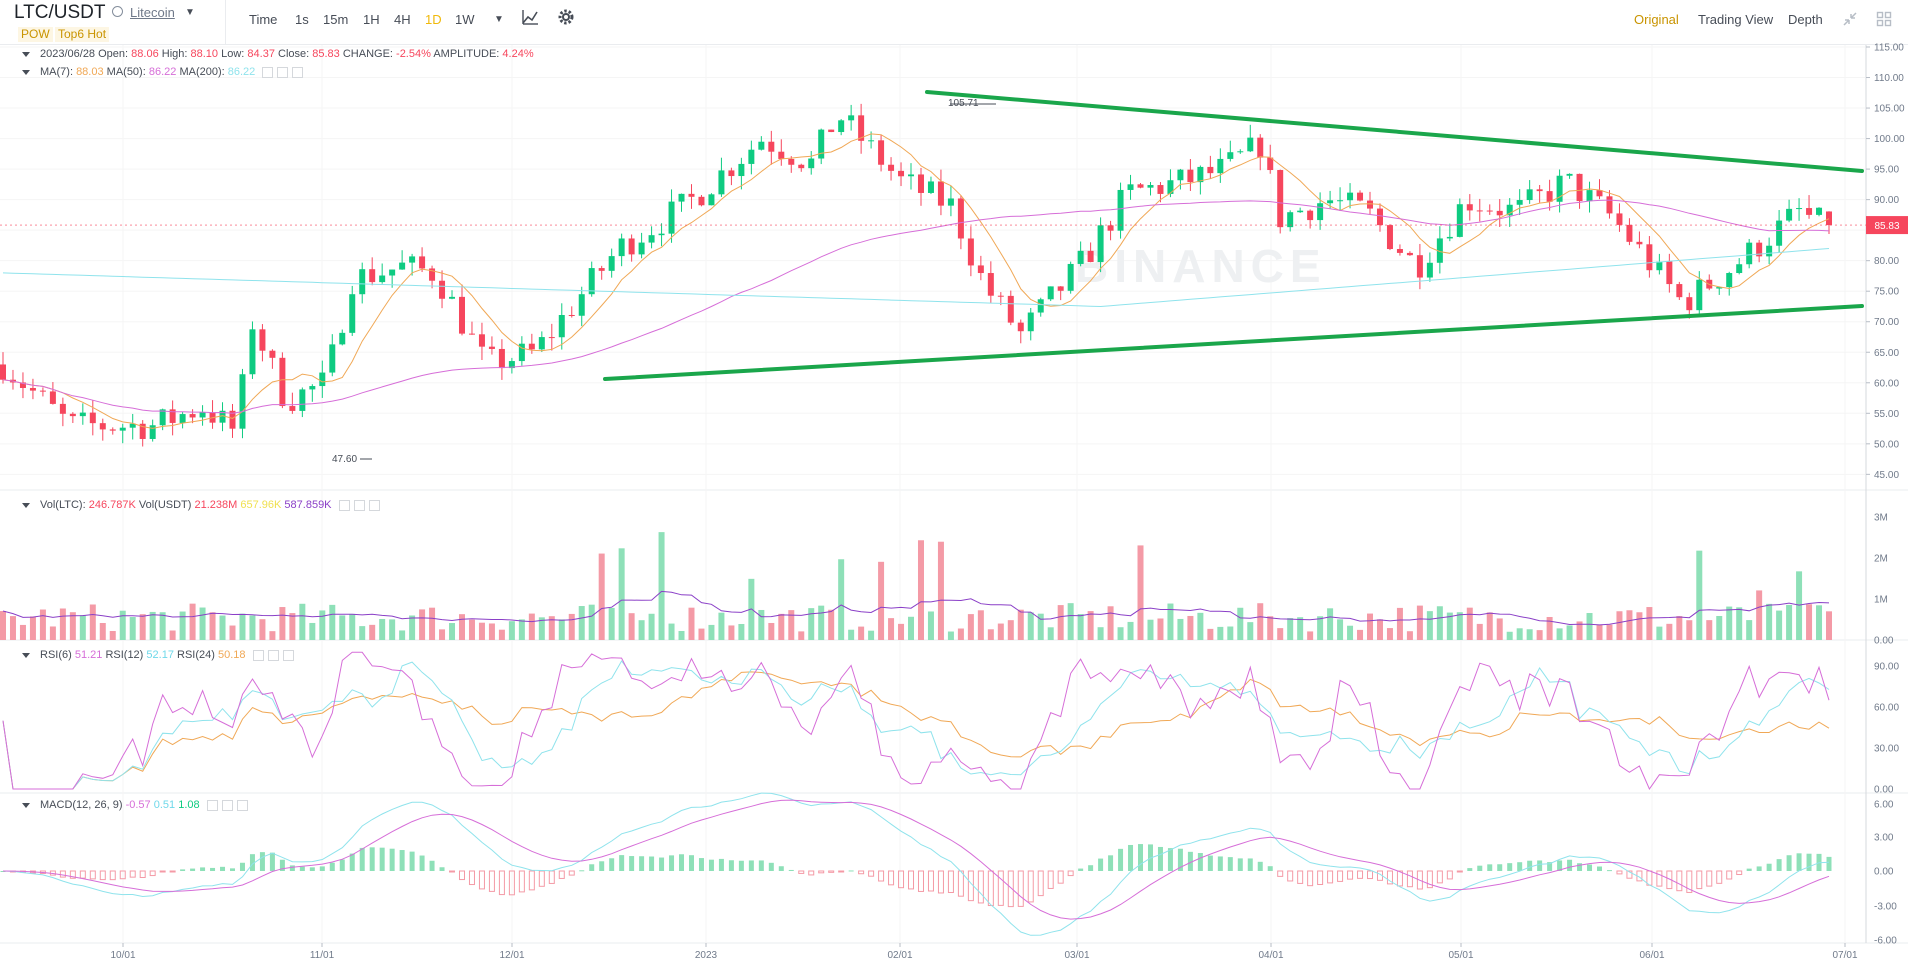 This screenshot has height=962, width=1908. What do you see at coordinates (1394, 131) in the screenshot?
I see `resistance-trendline` at bounding box center [1394, 131].